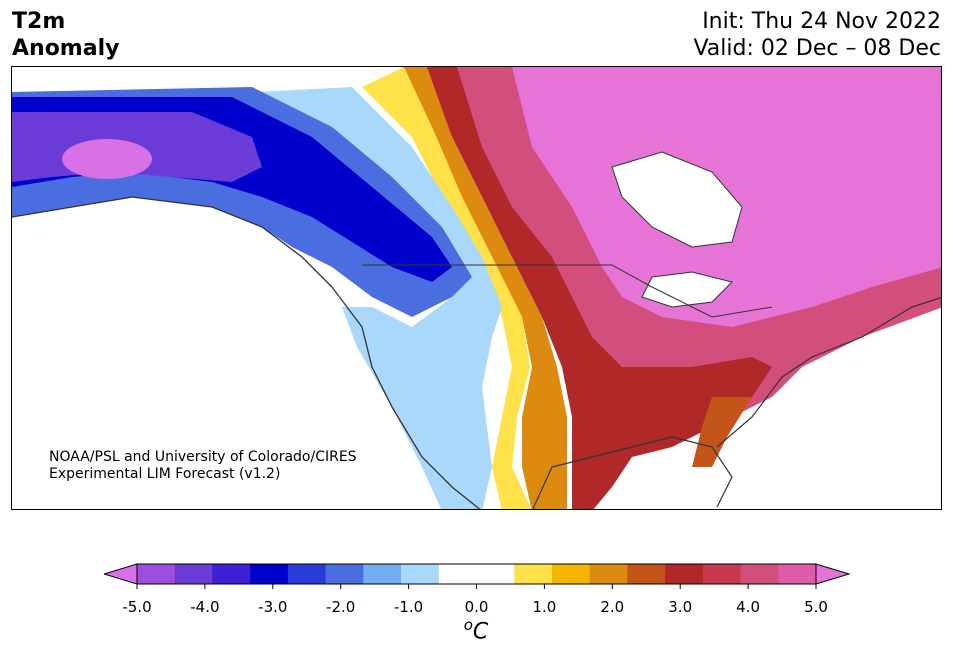 This screenshot has width=953, height=656. Describe the element at coordinates (121, 574) in the screenshot. I see `colorbar-left-extension` at that location.